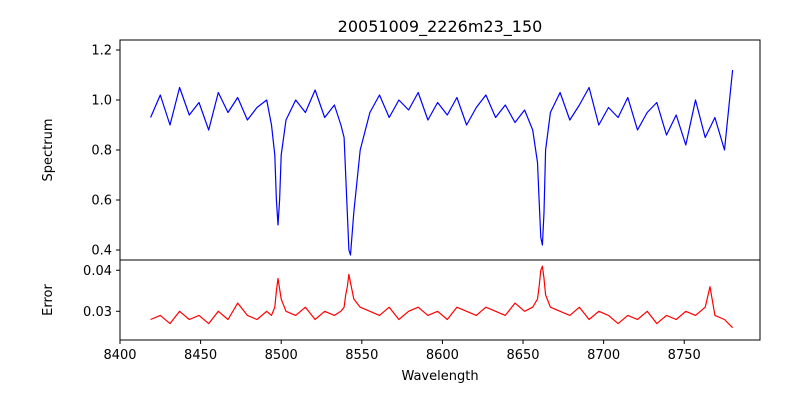  I want to click on chart-title: 20051009_2226m23_150, so click(440, 27).